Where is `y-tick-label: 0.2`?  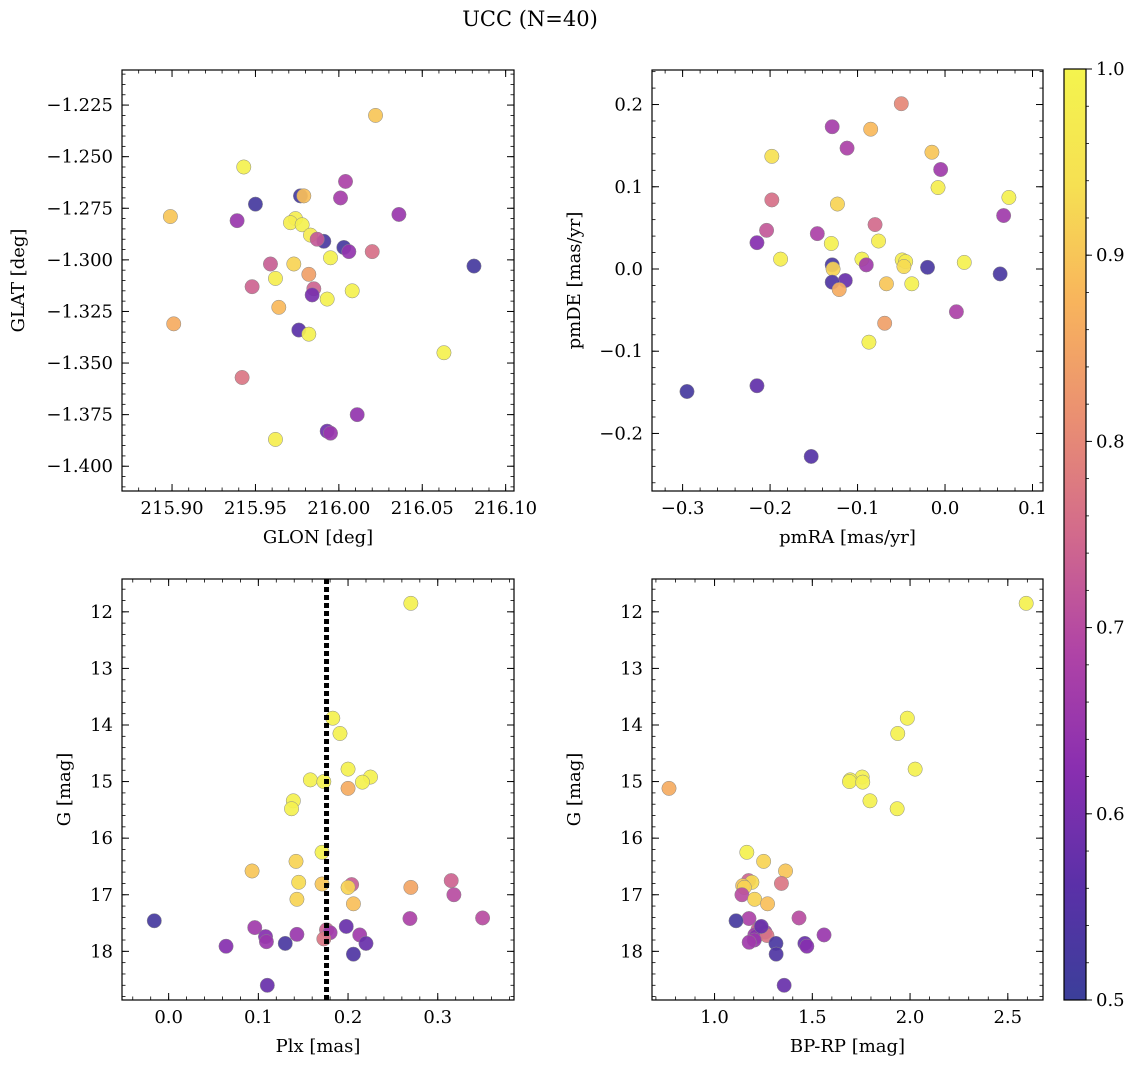
y-tick-label: 0.2 is located at coordinates (628, 105).